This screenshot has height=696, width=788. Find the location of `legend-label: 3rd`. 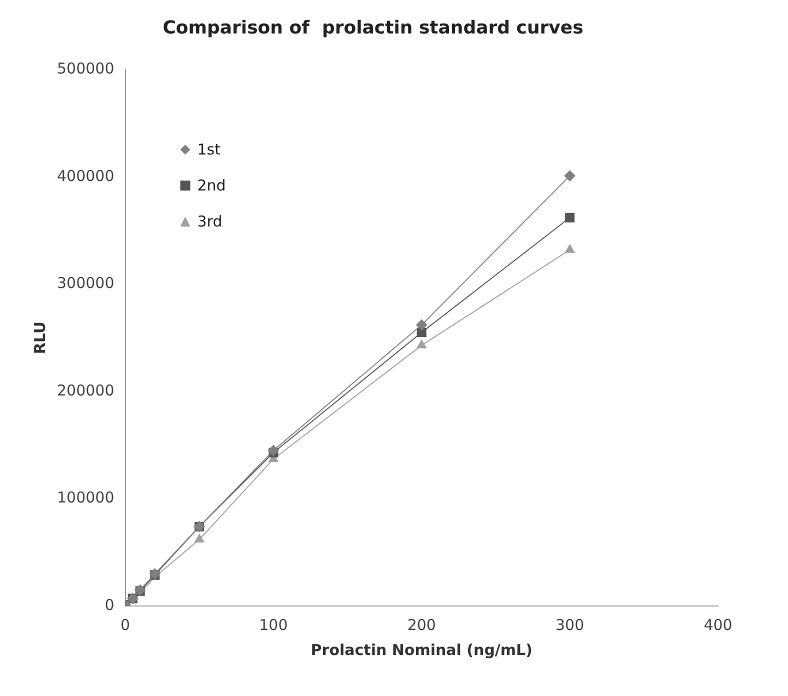

legend-label: 3rd is located at coordinates (209, 221).